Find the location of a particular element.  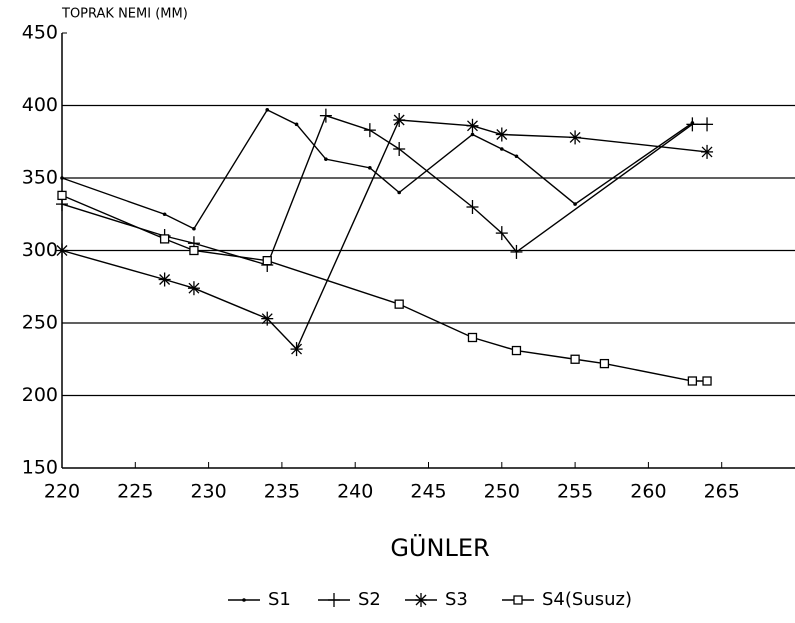

legend-label: S2 is located at coordinates (369, 599).